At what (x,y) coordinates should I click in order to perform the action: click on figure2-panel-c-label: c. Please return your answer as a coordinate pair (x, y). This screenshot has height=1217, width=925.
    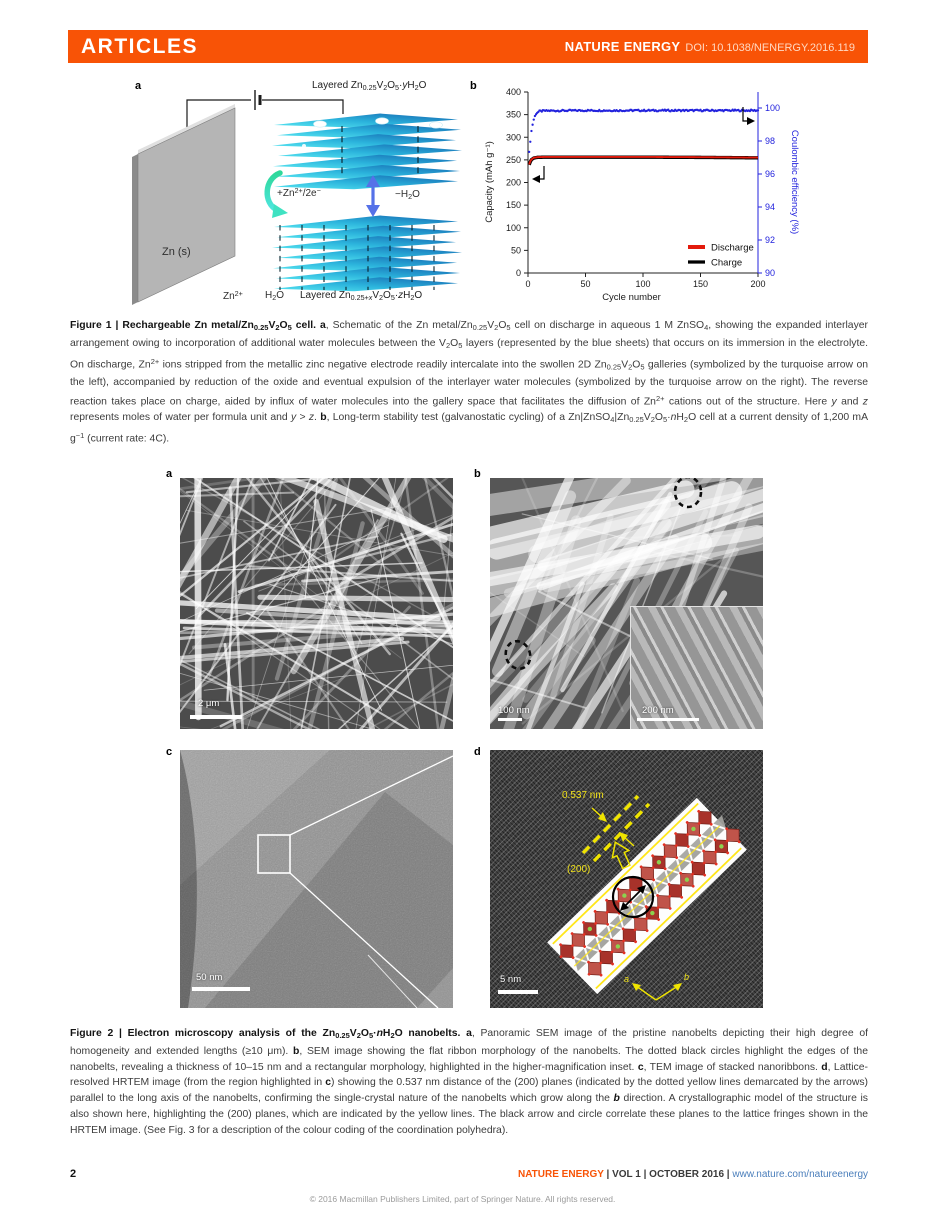
    Looking at the image, I should click on (169, 752).